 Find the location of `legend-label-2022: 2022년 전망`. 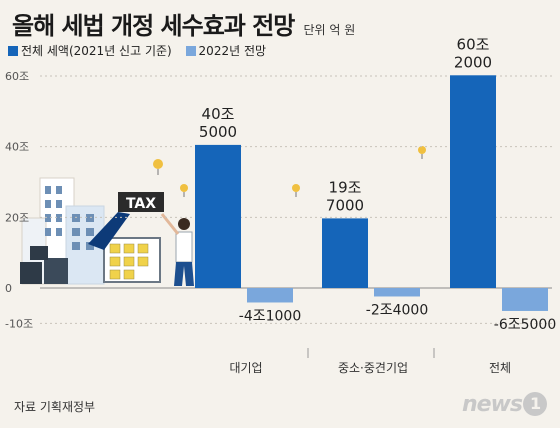

legend-label-2022: 2022년 전망 is located at coordinates (232, 51).